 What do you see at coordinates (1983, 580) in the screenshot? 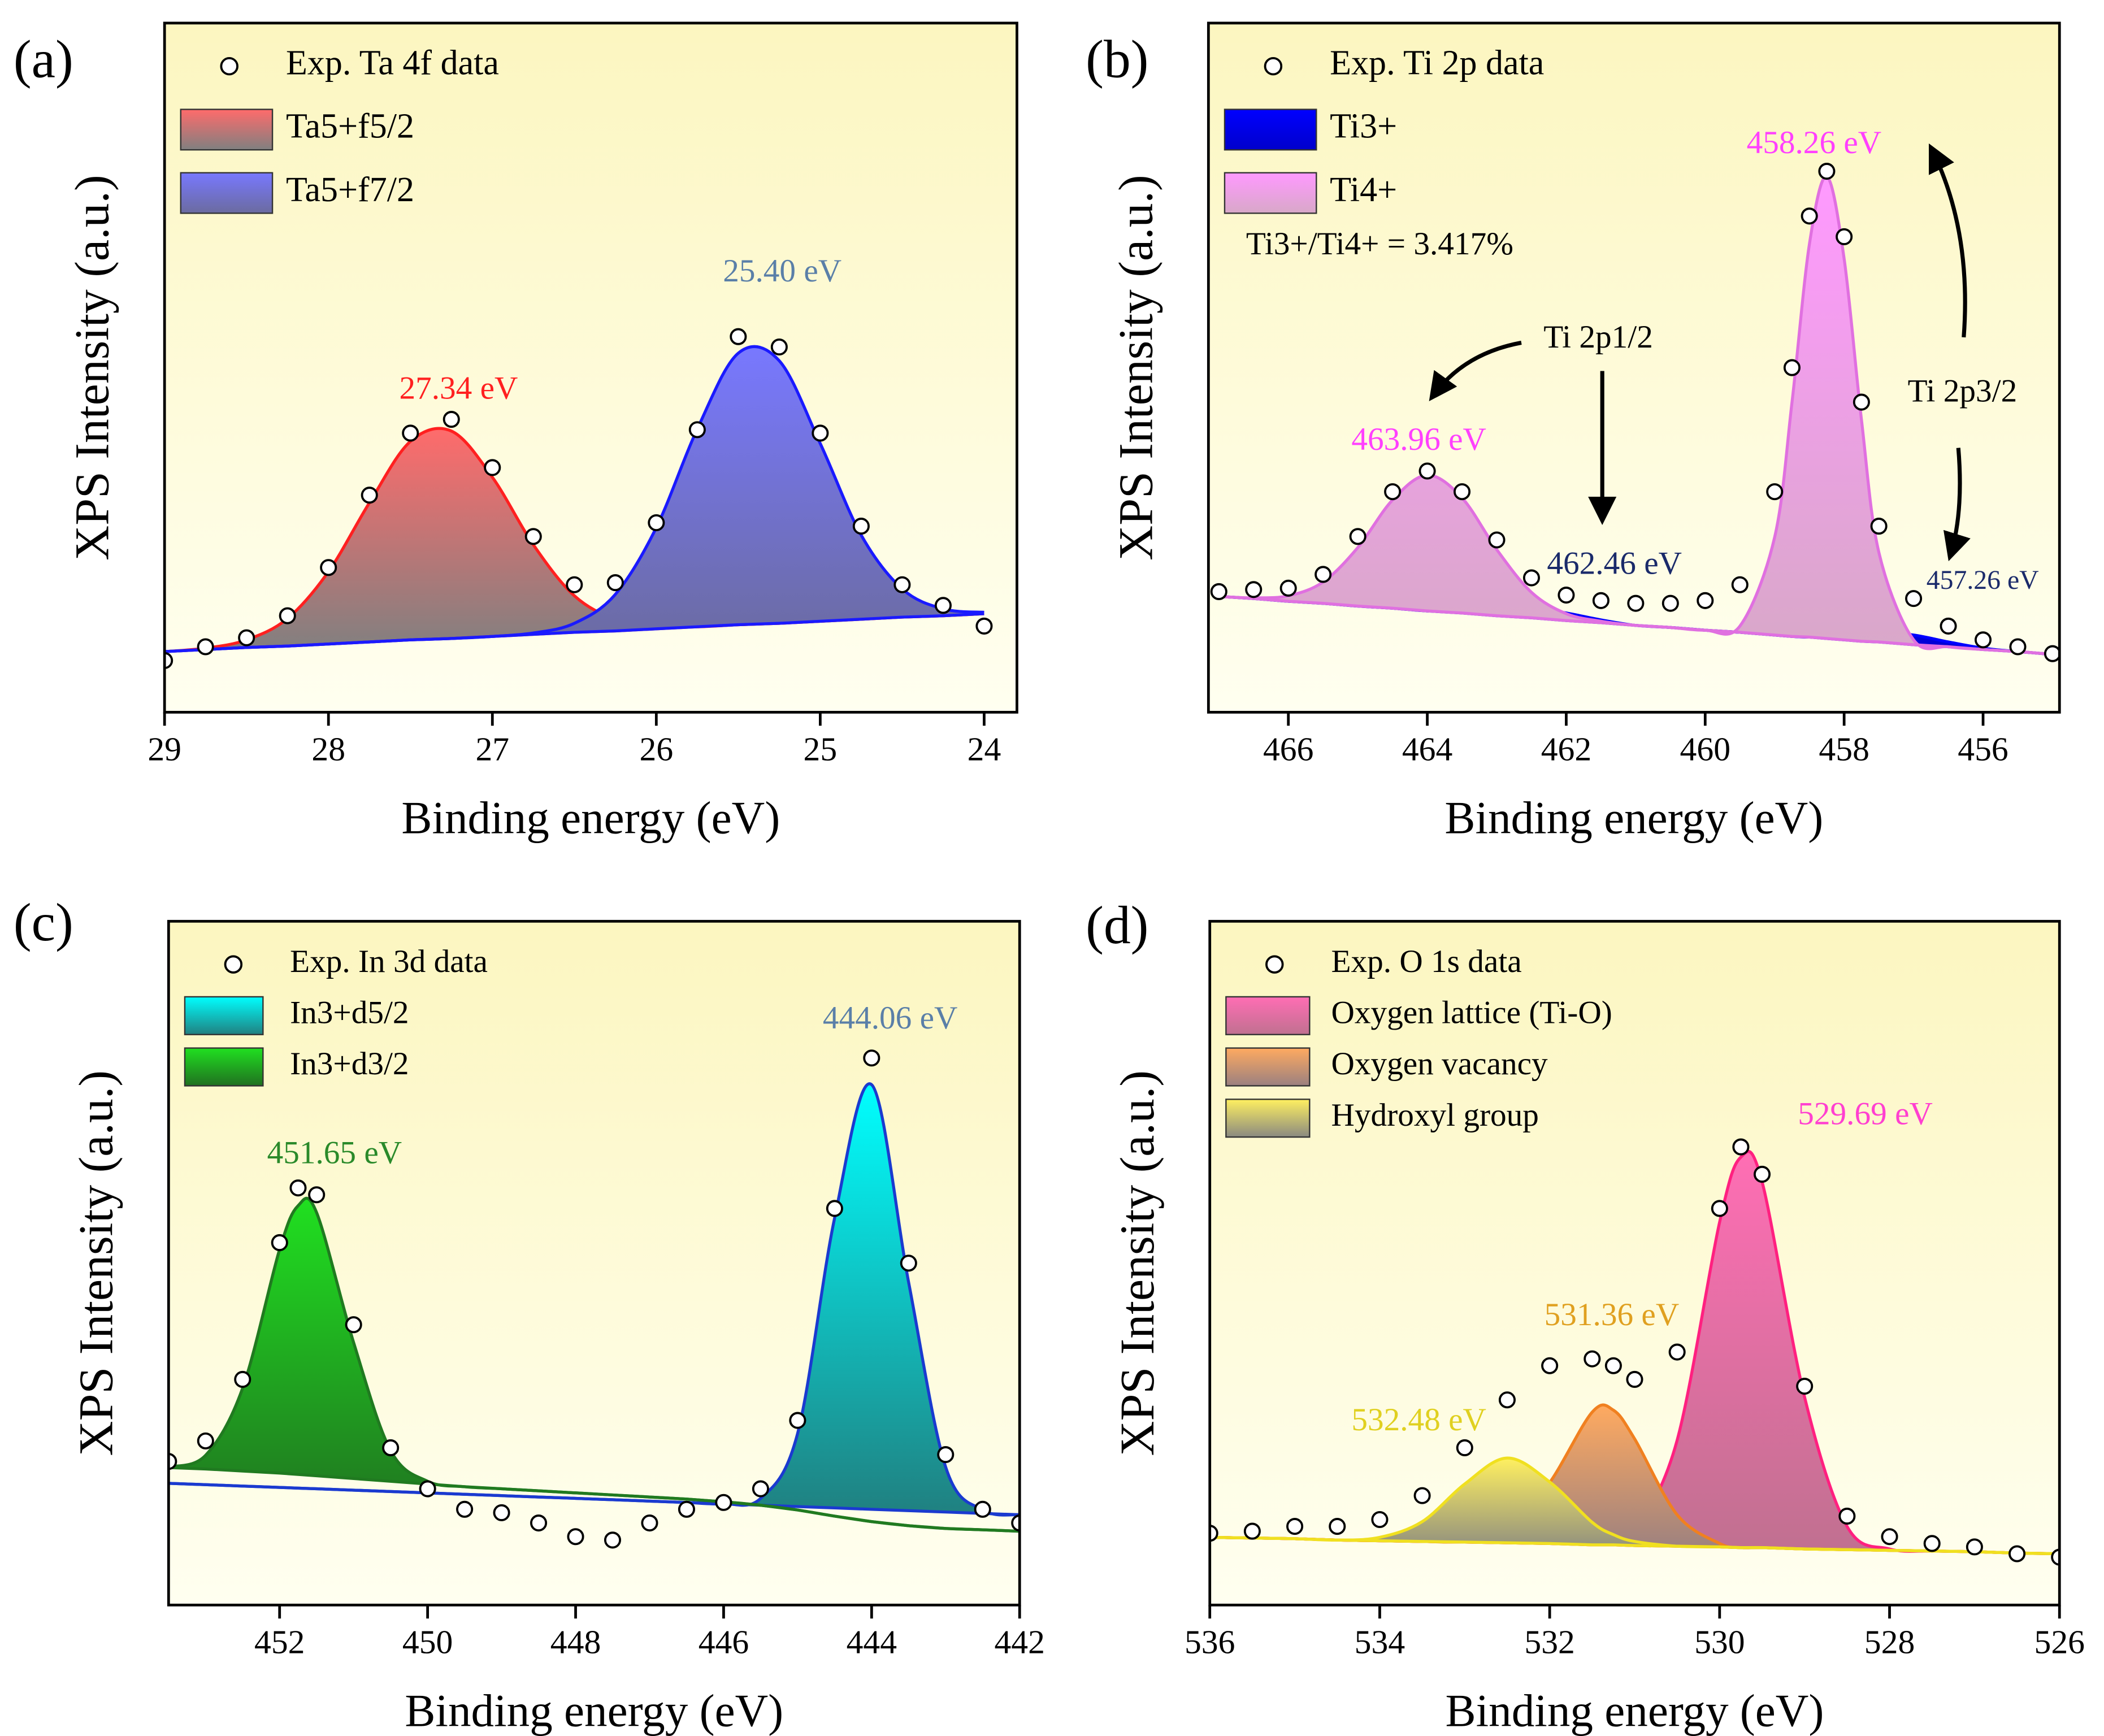
I see `annotation: 457.26 eV` at bounding box center [1983, 580].